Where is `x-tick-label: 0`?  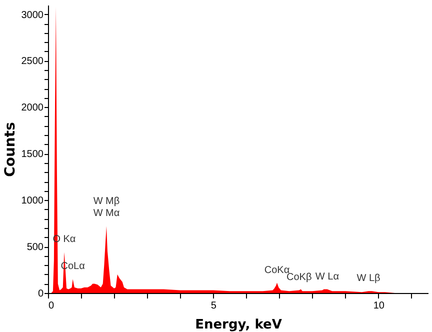
x-tick-label: 0 is located at coordinates (51, 306).